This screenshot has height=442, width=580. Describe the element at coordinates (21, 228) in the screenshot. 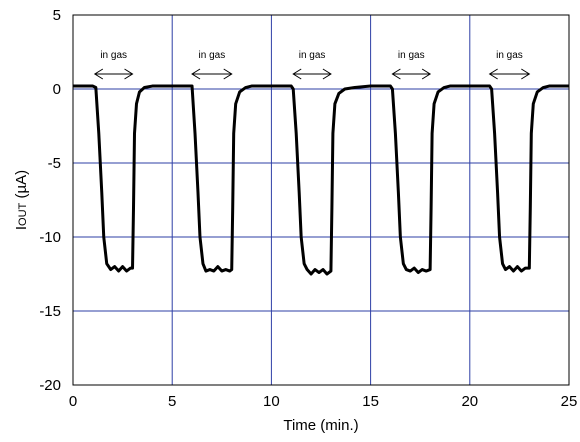

I see `y-axis-title-main: I` at that location.